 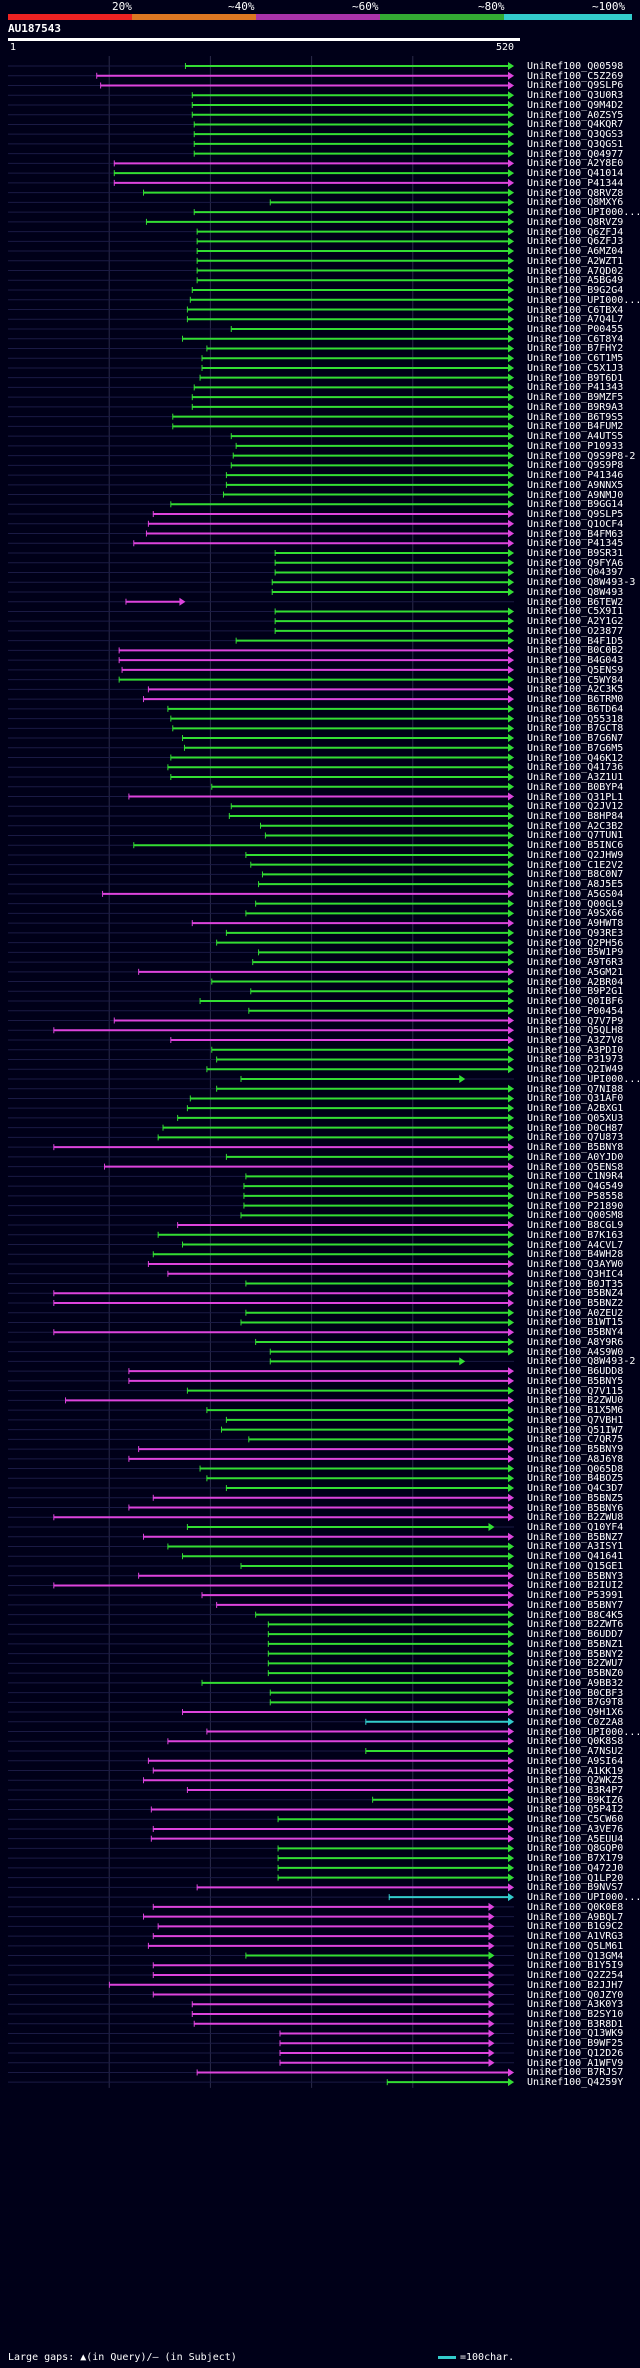 I want to click on hit-label: UniRef100_Q0K8S8, so click(x=575, y=1742).